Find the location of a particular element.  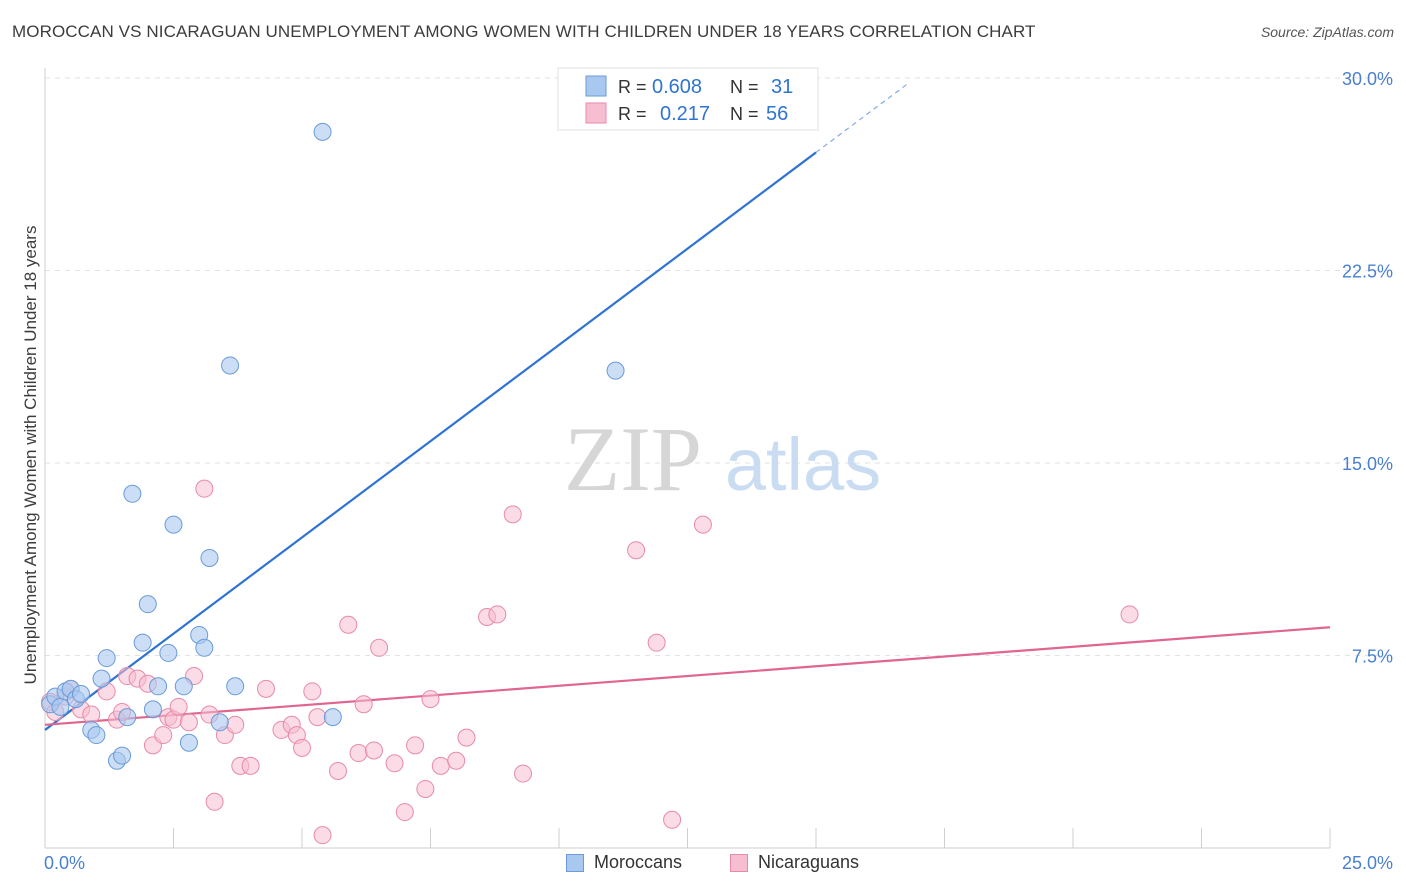

correlation-legend: R = 0.608 N = 31 R = 0.217 N = 56 is located at coordinates (688, 99).